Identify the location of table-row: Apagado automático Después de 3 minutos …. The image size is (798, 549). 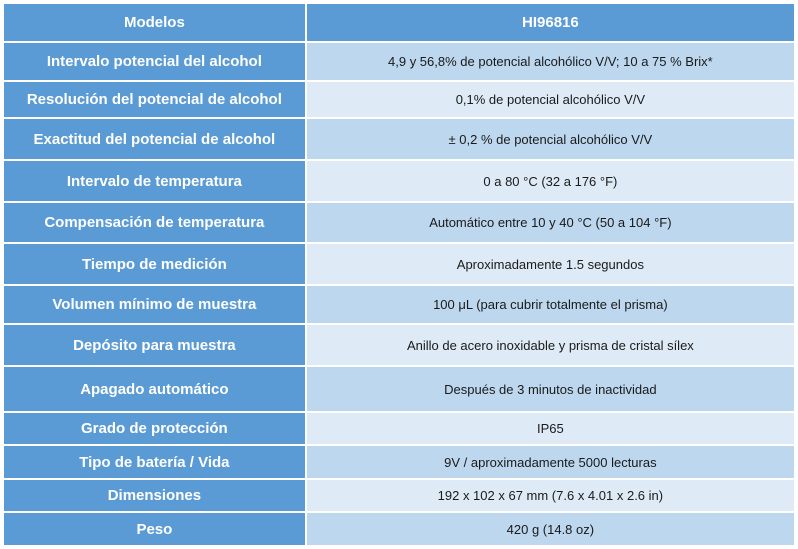
(399, 389).